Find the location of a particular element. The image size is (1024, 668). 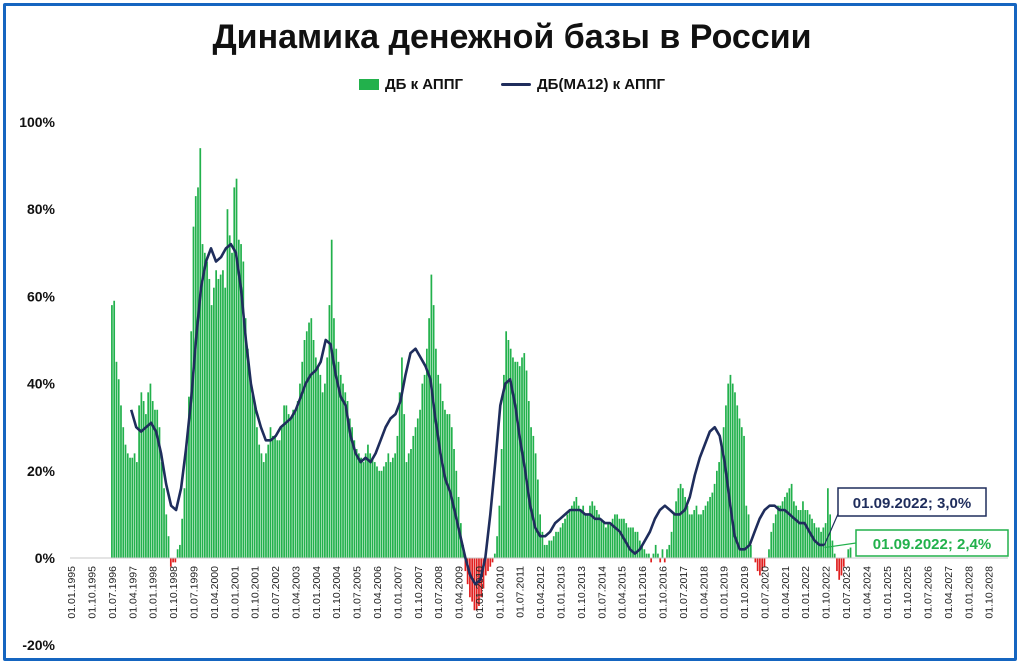

legend-label-bars: ДБ к АППГ is located at coordinates (423, 84).